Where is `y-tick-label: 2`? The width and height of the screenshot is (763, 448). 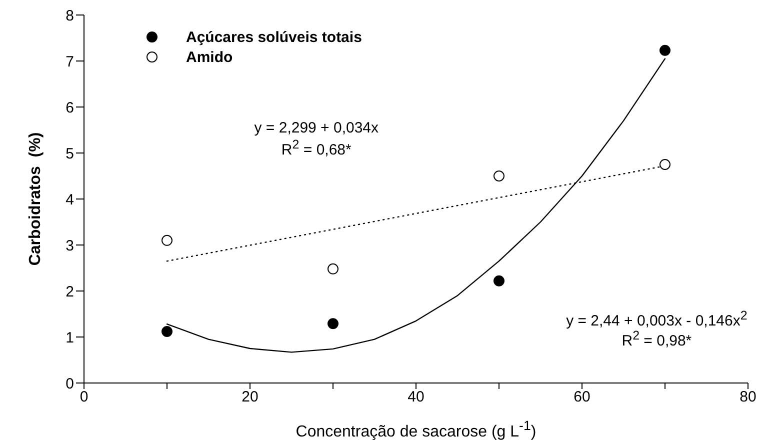 y-tick-label: 2 is located at coordinates (70, 291).